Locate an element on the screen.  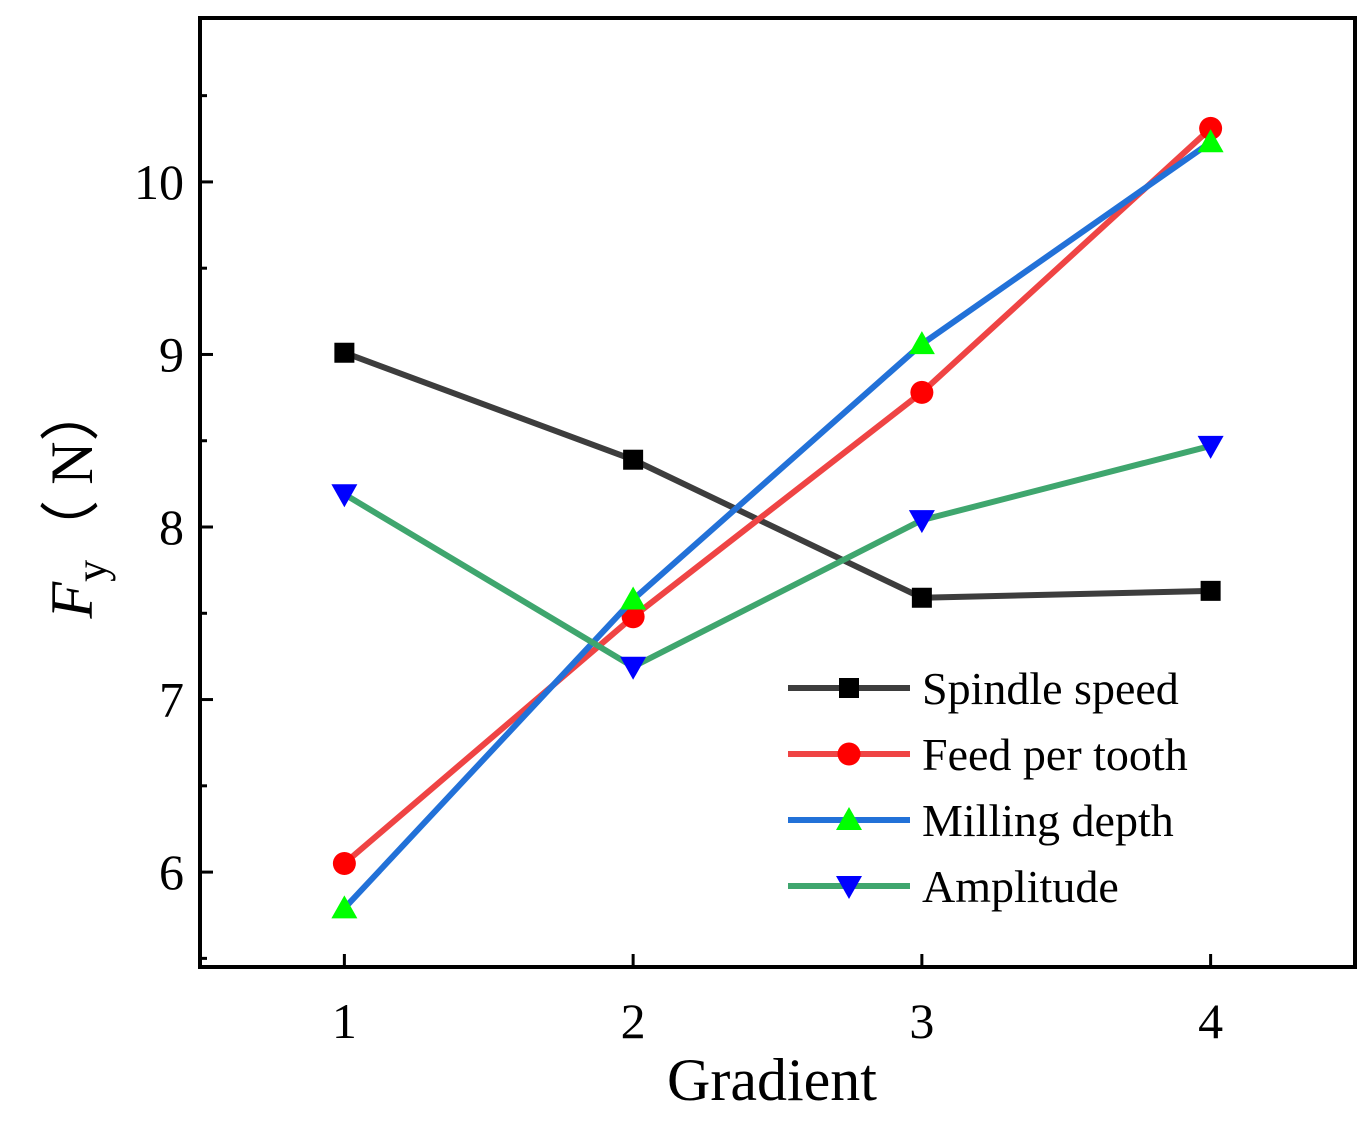
legend-label-1: Feed per tooth is located at coordinates (1055, 754).